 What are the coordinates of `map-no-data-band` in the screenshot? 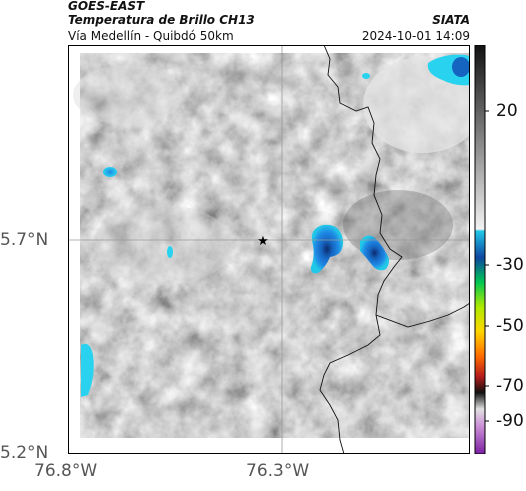 It's located at (269, 446).